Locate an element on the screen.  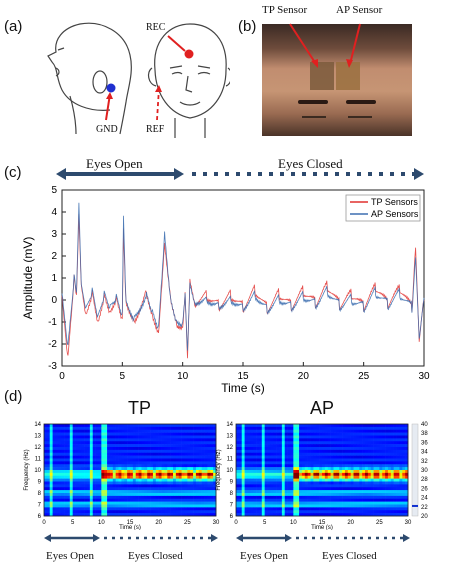
spec-y-tick-label: 6 is located at coordinates (232, 517).